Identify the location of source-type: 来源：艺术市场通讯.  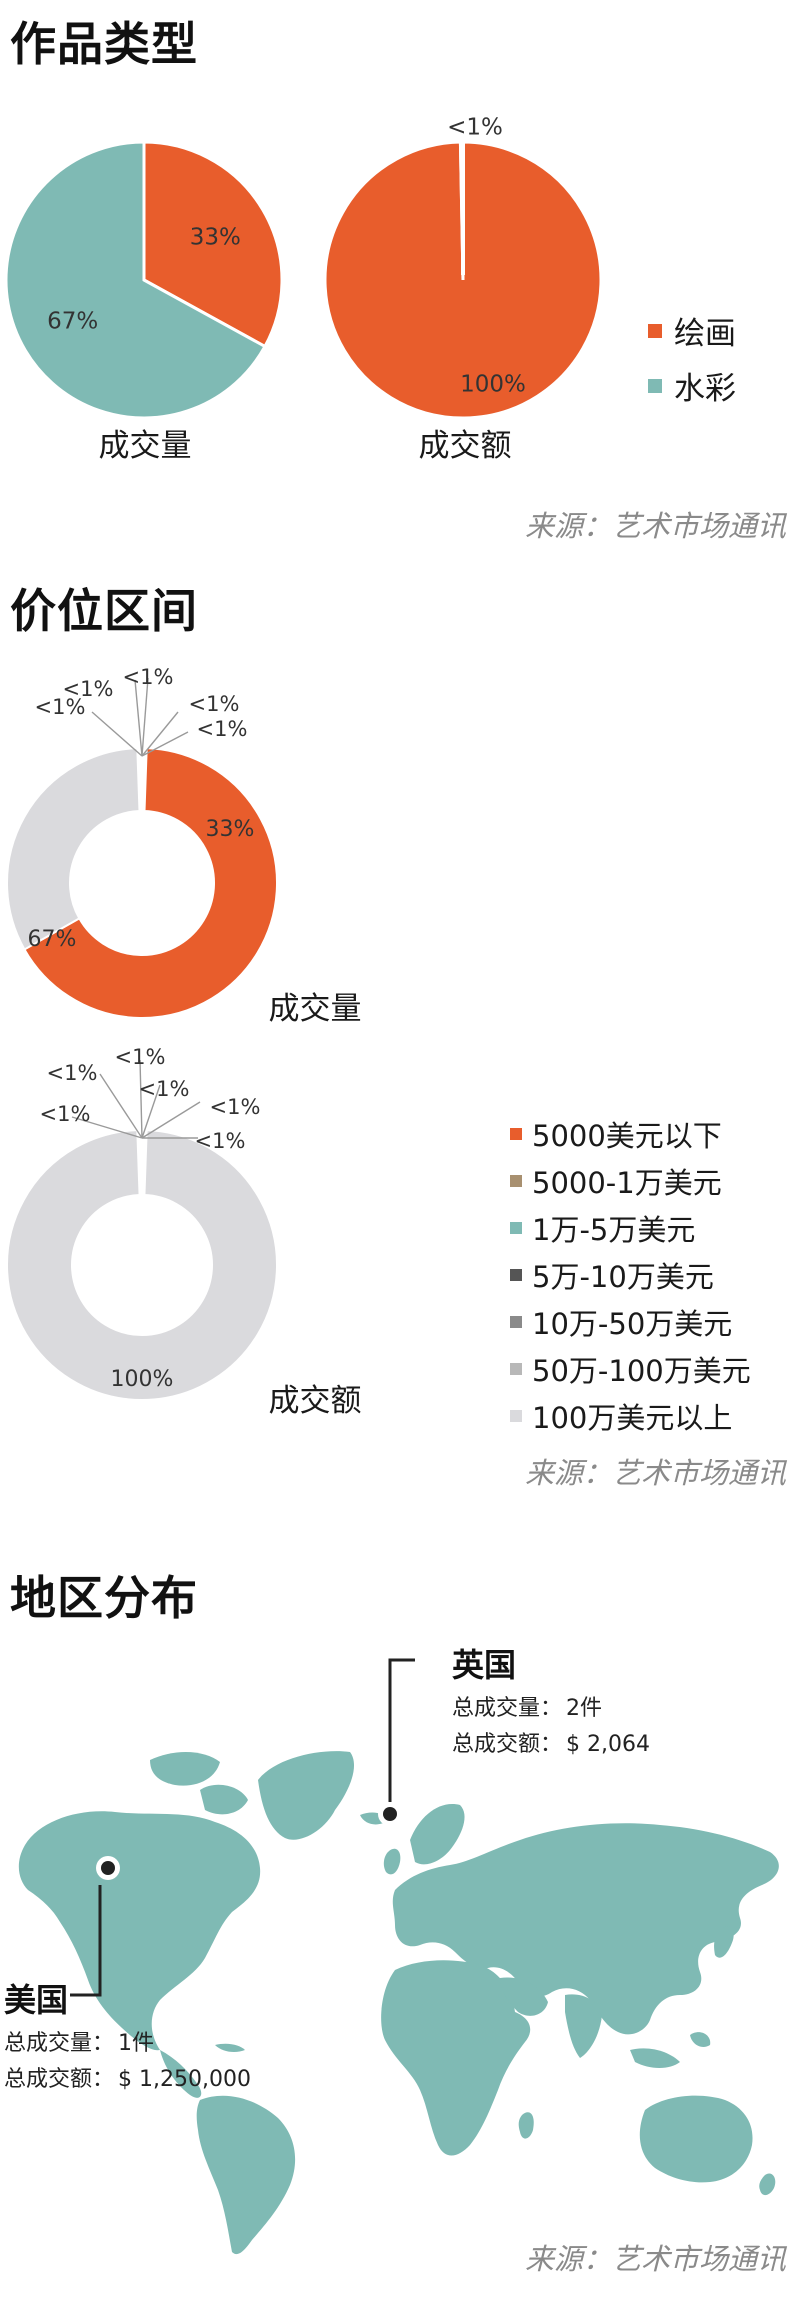
(655, 526).